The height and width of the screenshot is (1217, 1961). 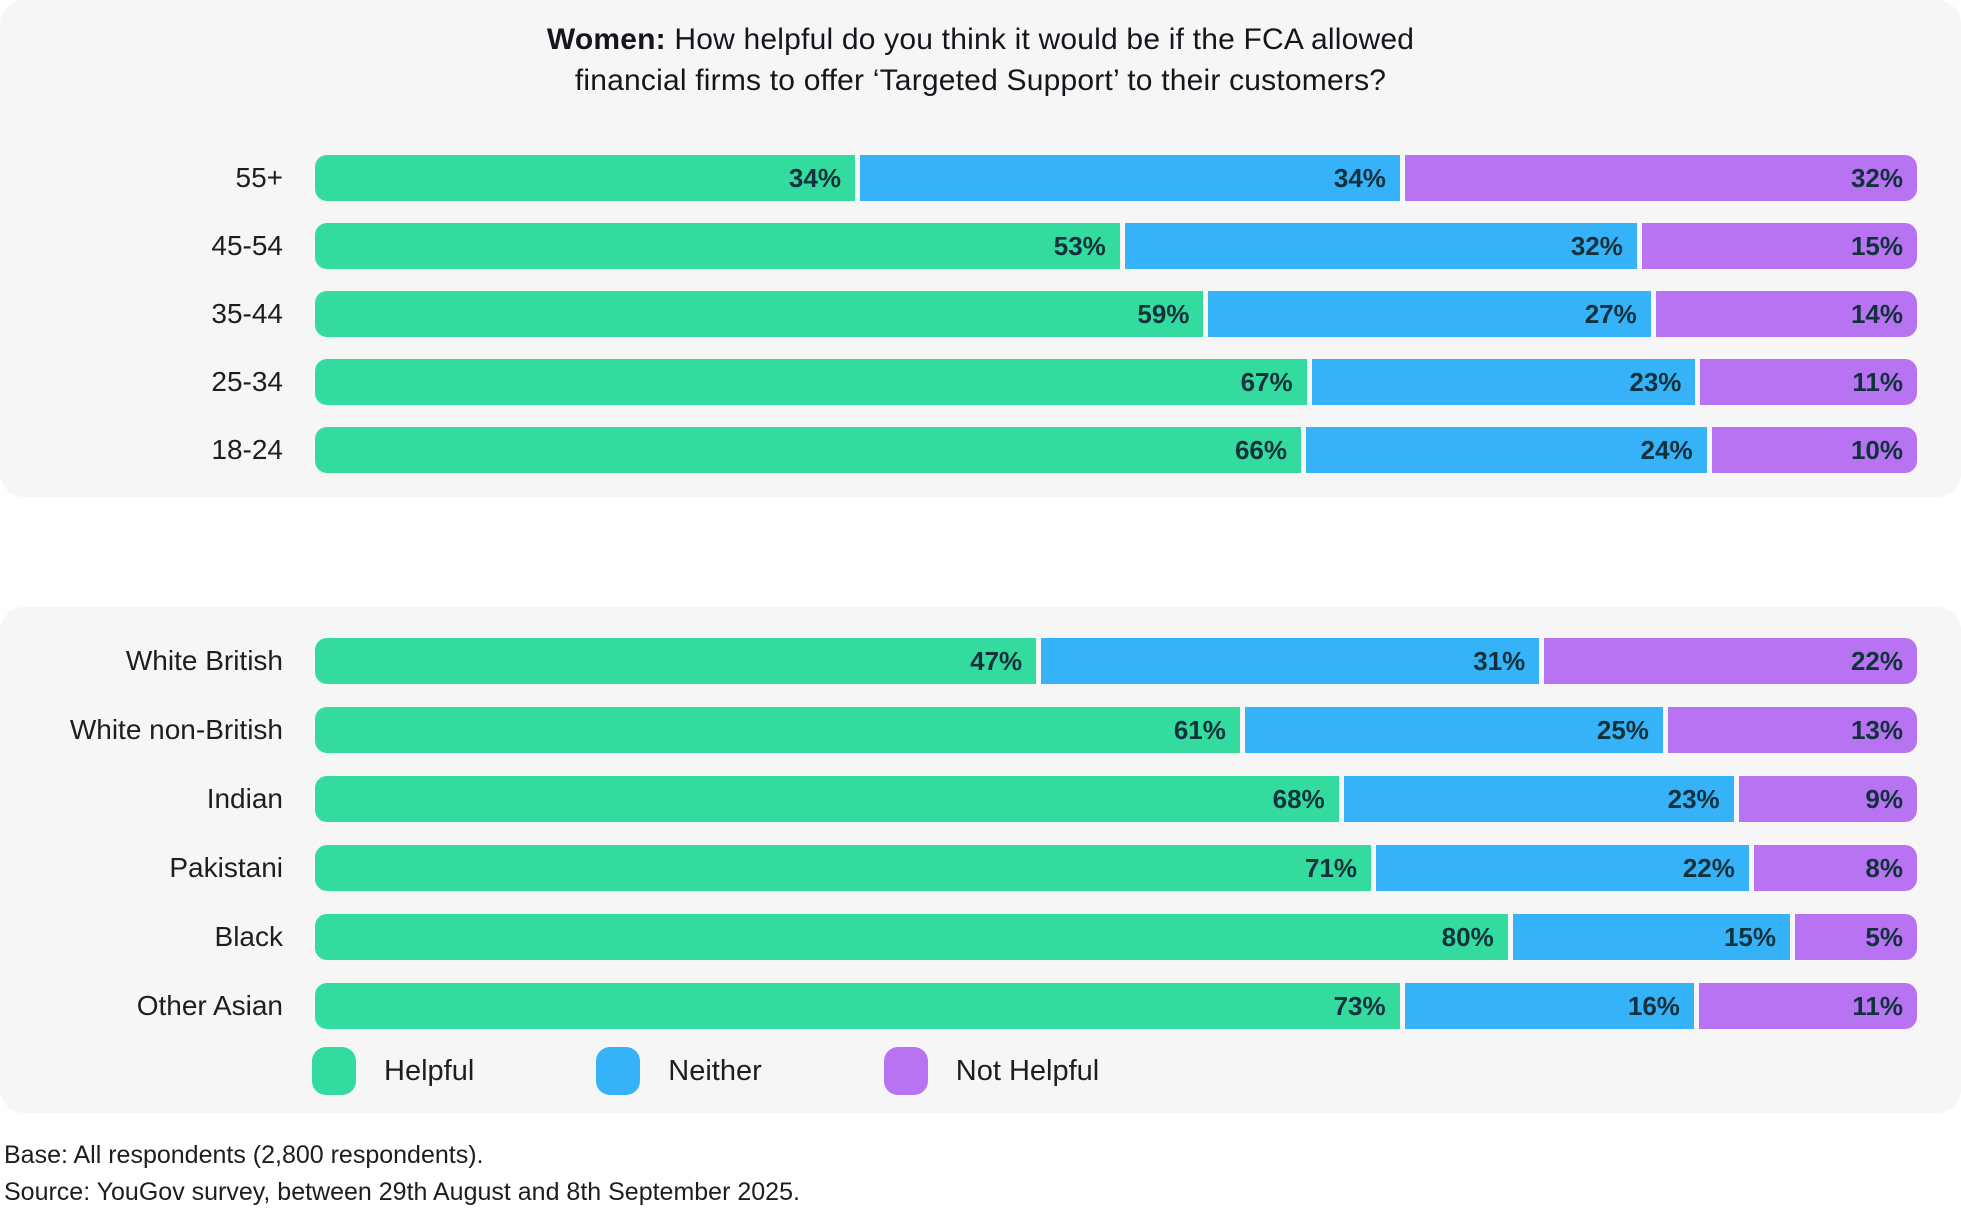 I want to click on segment-value-label: 25%, so click(x=1622, y=729).